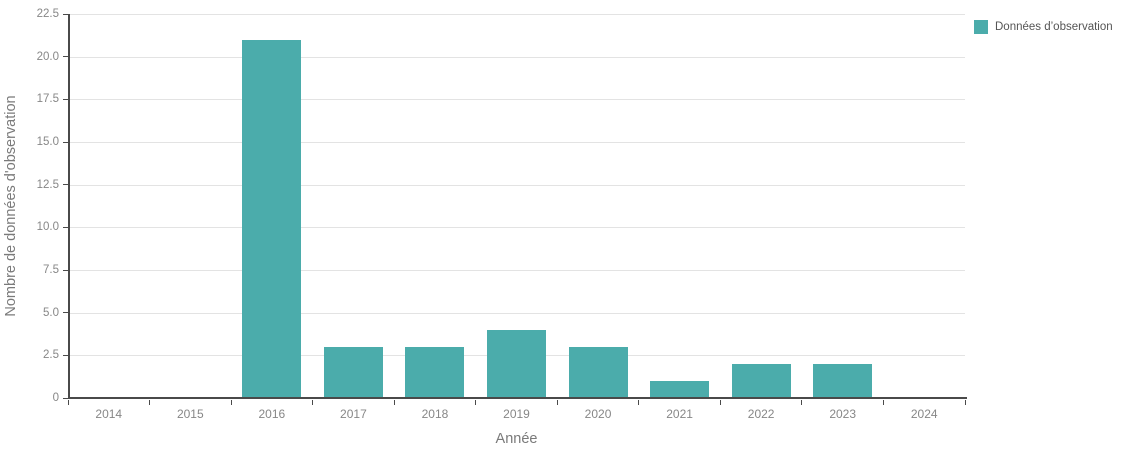 This screenshot has height=460, width=1138. I want to click on legend-swatch-icon, so click(981, 27).